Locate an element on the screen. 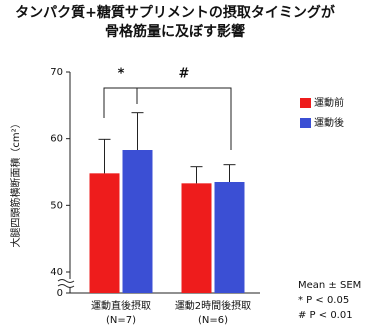 This screenshot has width=368, height=330. chart-title: 骨格筋量に及ぼす影響 is located at coordinates (175, 31).